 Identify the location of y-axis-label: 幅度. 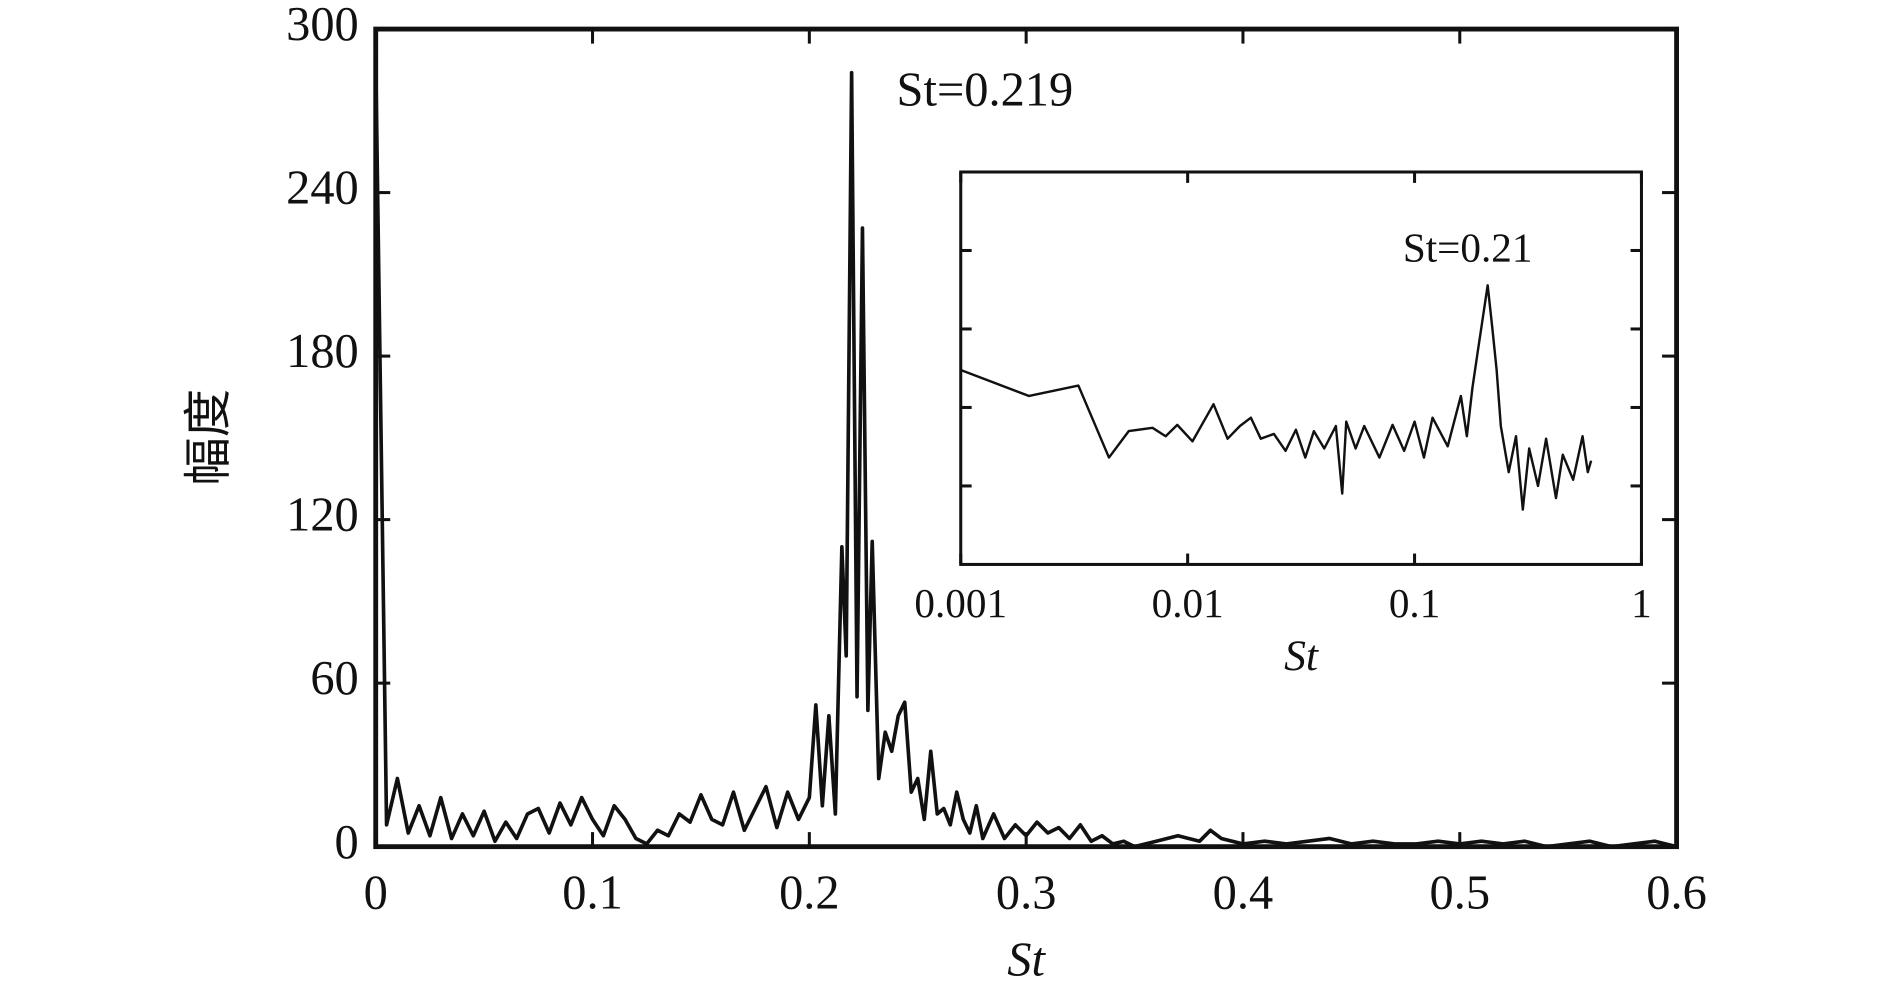
(209, 437).